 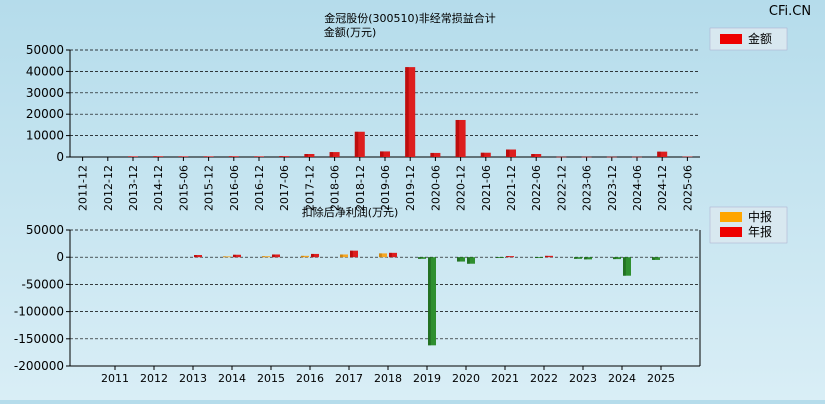 I want to click on chart2-x-tick-label: 2018, so click(x=388, y=378).